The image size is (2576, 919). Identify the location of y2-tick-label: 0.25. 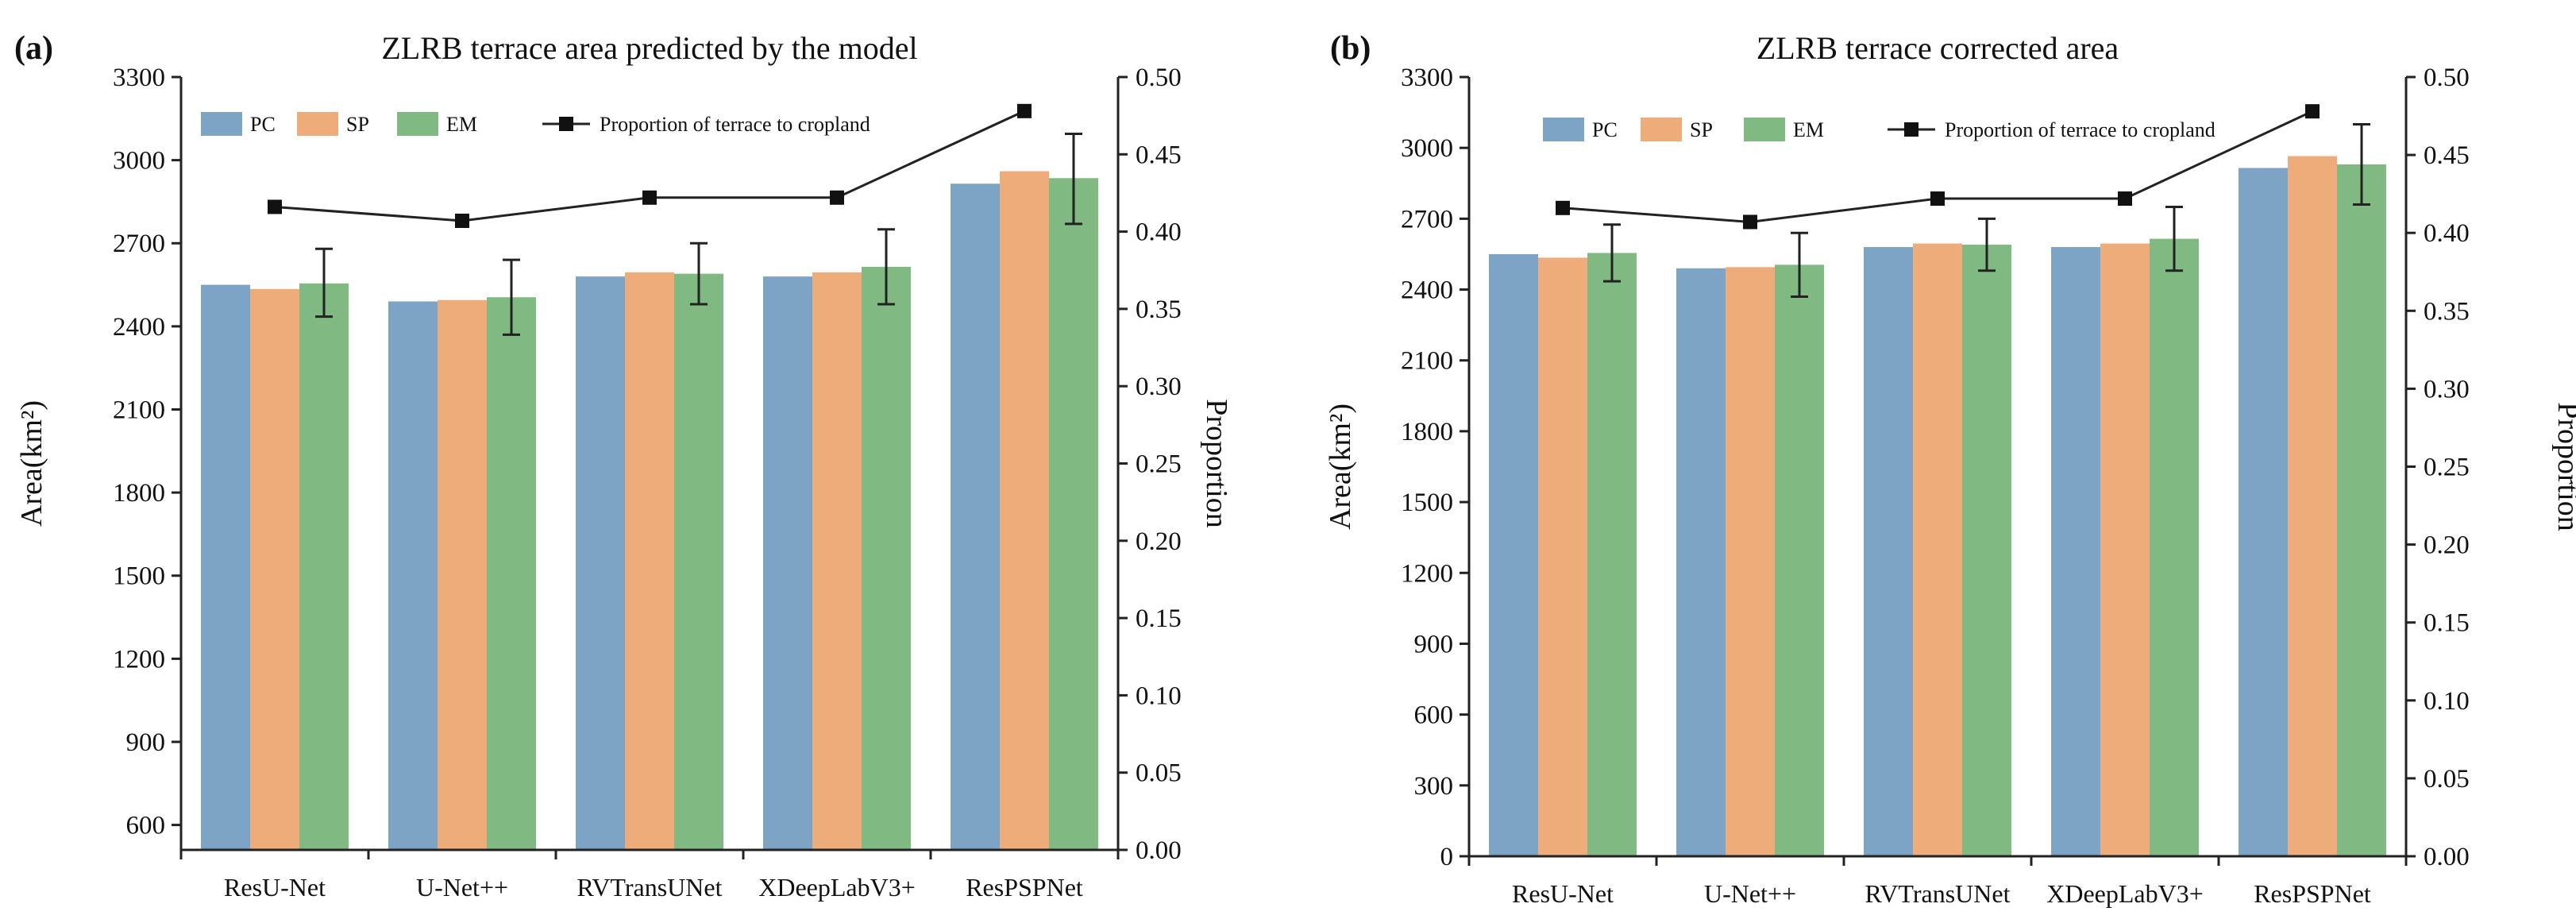
(1159, 464).